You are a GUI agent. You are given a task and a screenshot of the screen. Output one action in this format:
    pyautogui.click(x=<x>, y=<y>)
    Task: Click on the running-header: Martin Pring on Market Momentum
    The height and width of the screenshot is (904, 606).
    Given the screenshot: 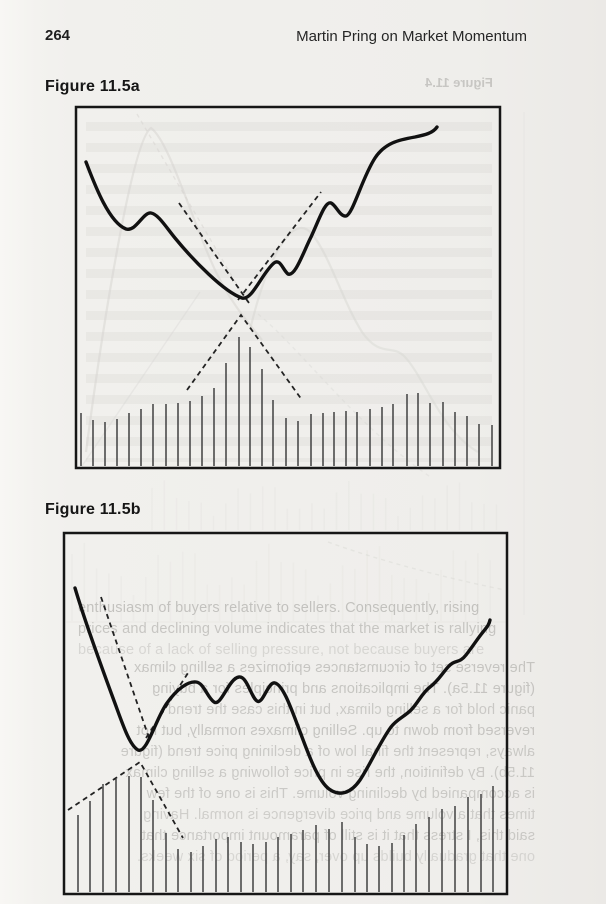 What is the action you would take?
    pyautogui.click(x=411, y=36)
    